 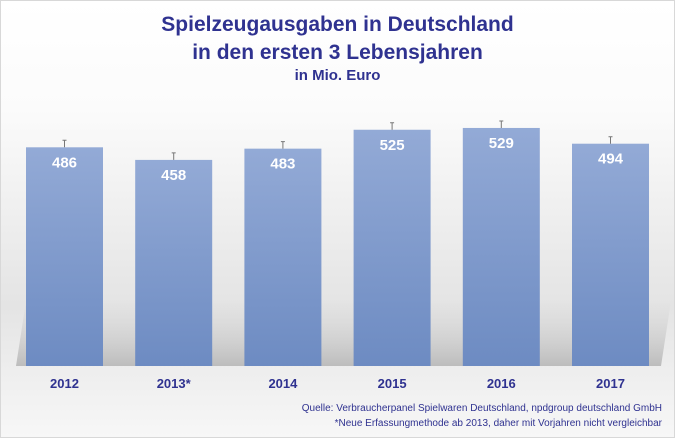 I want to click on chart-title-line2: in den ersten 3 Lebensjahren, so click(x=337, y=52).